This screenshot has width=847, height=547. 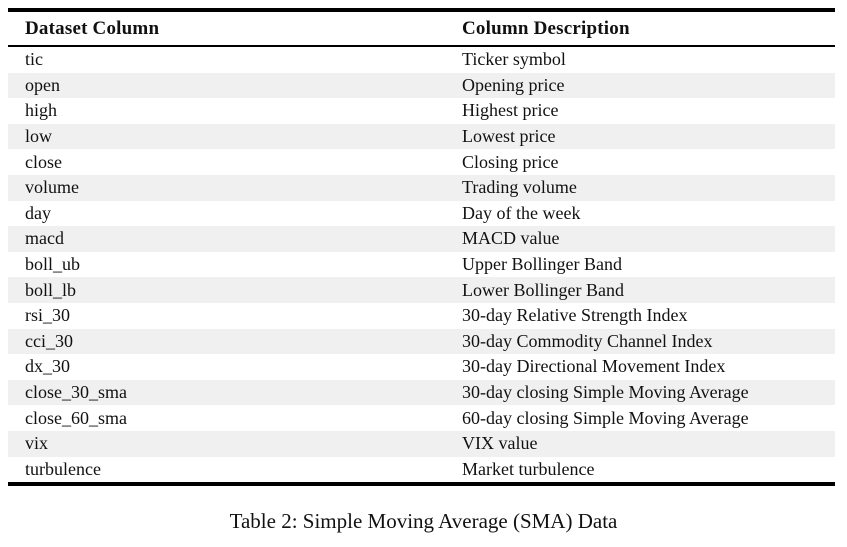 I want to click on dataset-column-cell: open, so click(x=42, y=84).